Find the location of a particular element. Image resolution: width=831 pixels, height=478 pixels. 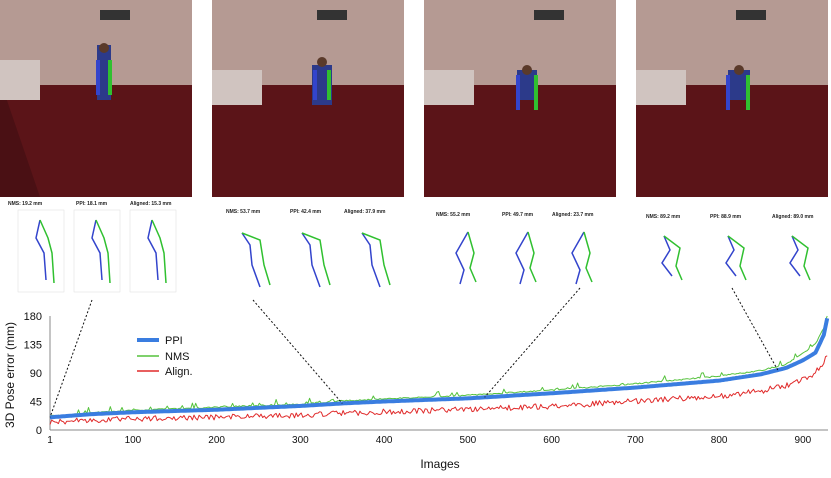

x-tick-label: 400 is located at coordinates (384, 440).